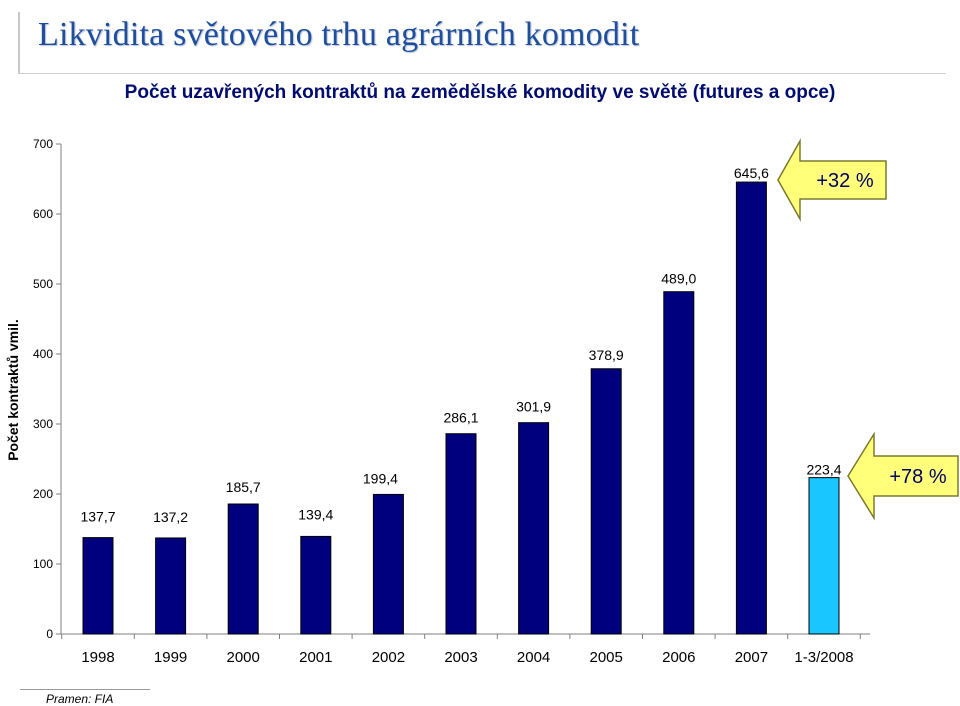  Describe the element at coordinates (315, 514) in the screenshot. I see `data-label: 139,4` at that location.